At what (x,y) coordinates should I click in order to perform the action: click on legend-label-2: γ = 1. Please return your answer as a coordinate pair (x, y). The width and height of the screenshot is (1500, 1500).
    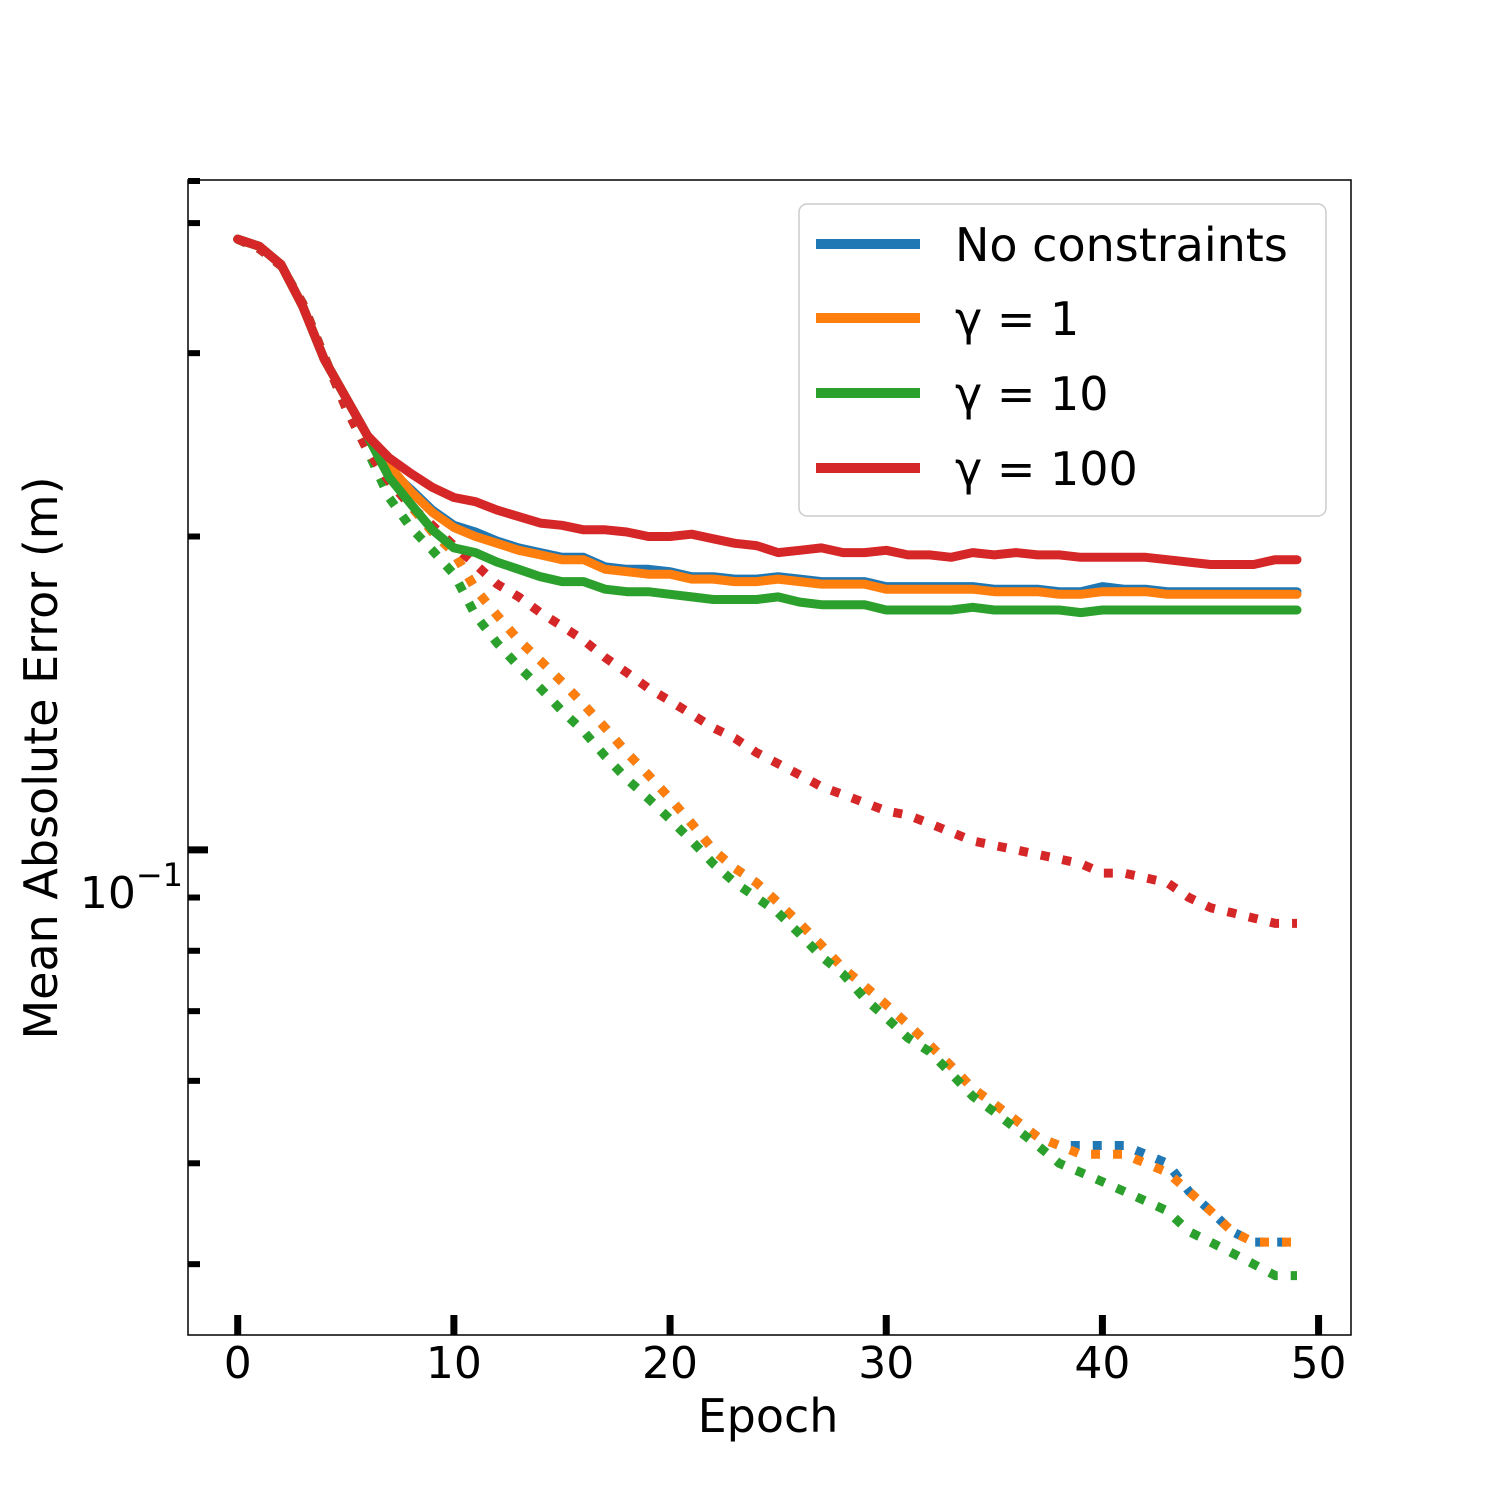
    Looking at the image, I should click on (1017, 319).